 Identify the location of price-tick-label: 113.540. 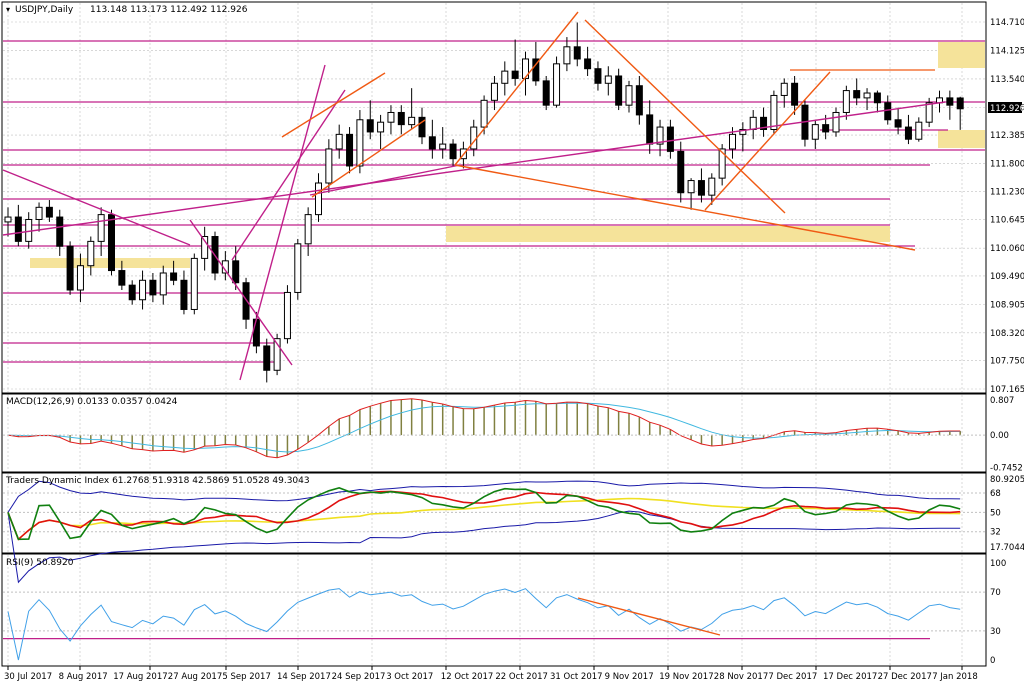
(1007, 80).